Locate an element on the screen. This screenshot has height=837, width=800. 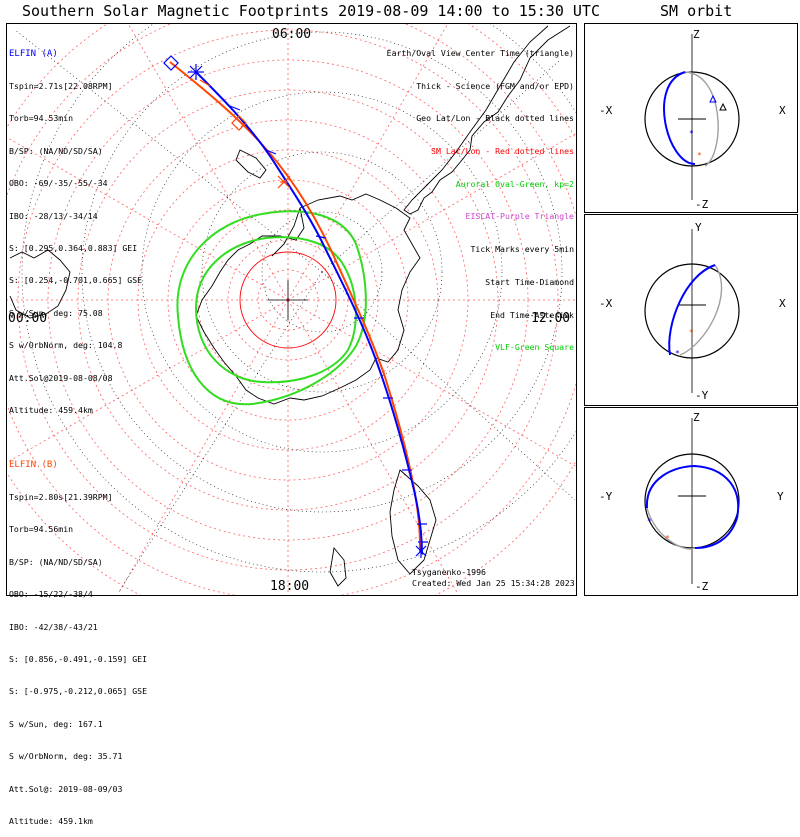
elfin-b-line: Torb=94.56min is located at coordinates (41, 529).